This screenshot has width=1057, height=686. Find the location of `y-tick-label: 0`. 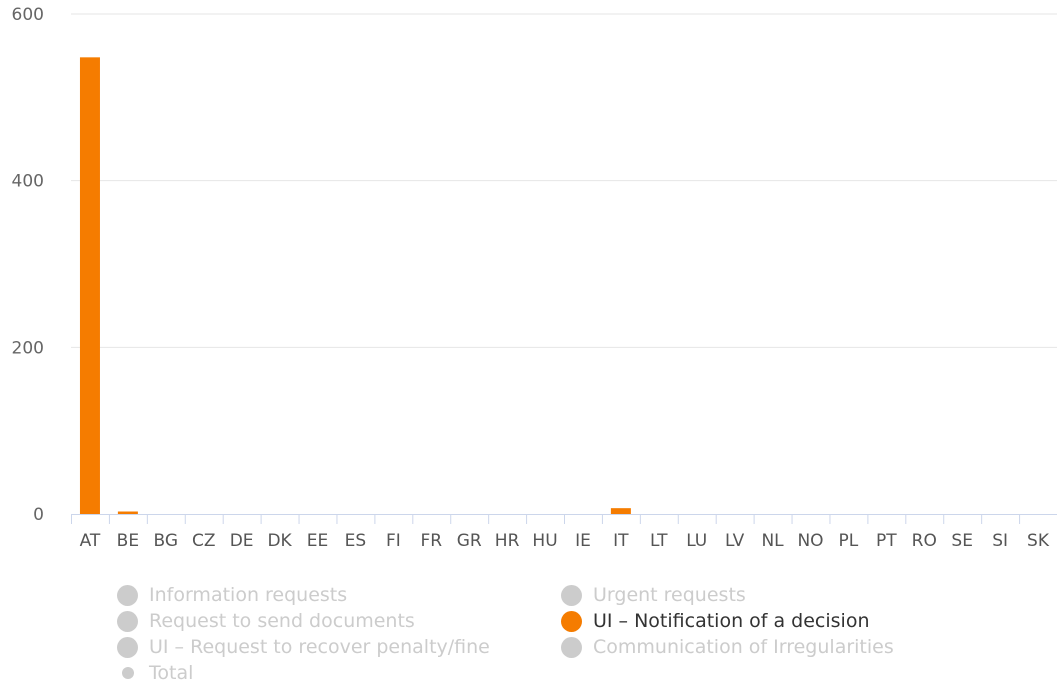

y-tick-label: 0 is located at coordinates (38, 515).